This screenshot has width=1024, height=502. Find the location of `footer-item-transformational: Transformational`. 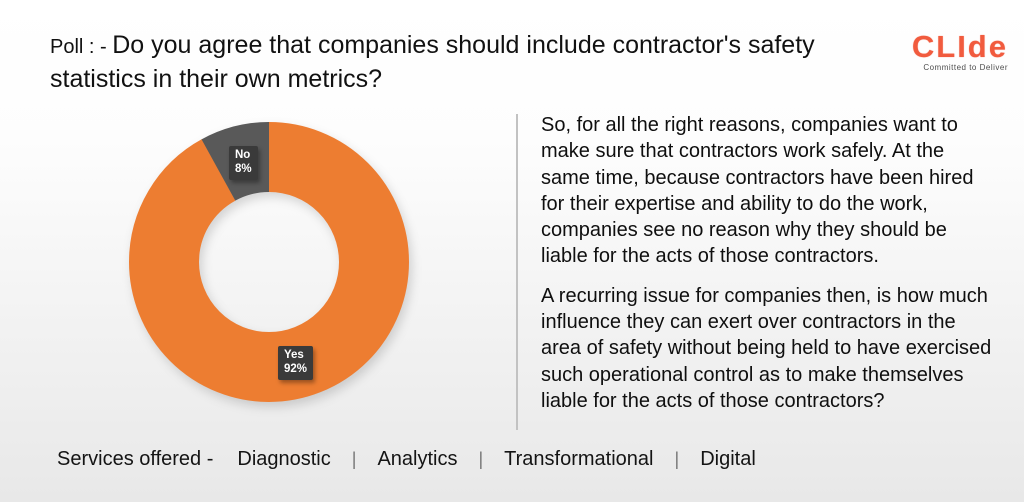

footer-item-transformational: Transformational is located at coordinates (579, 459).